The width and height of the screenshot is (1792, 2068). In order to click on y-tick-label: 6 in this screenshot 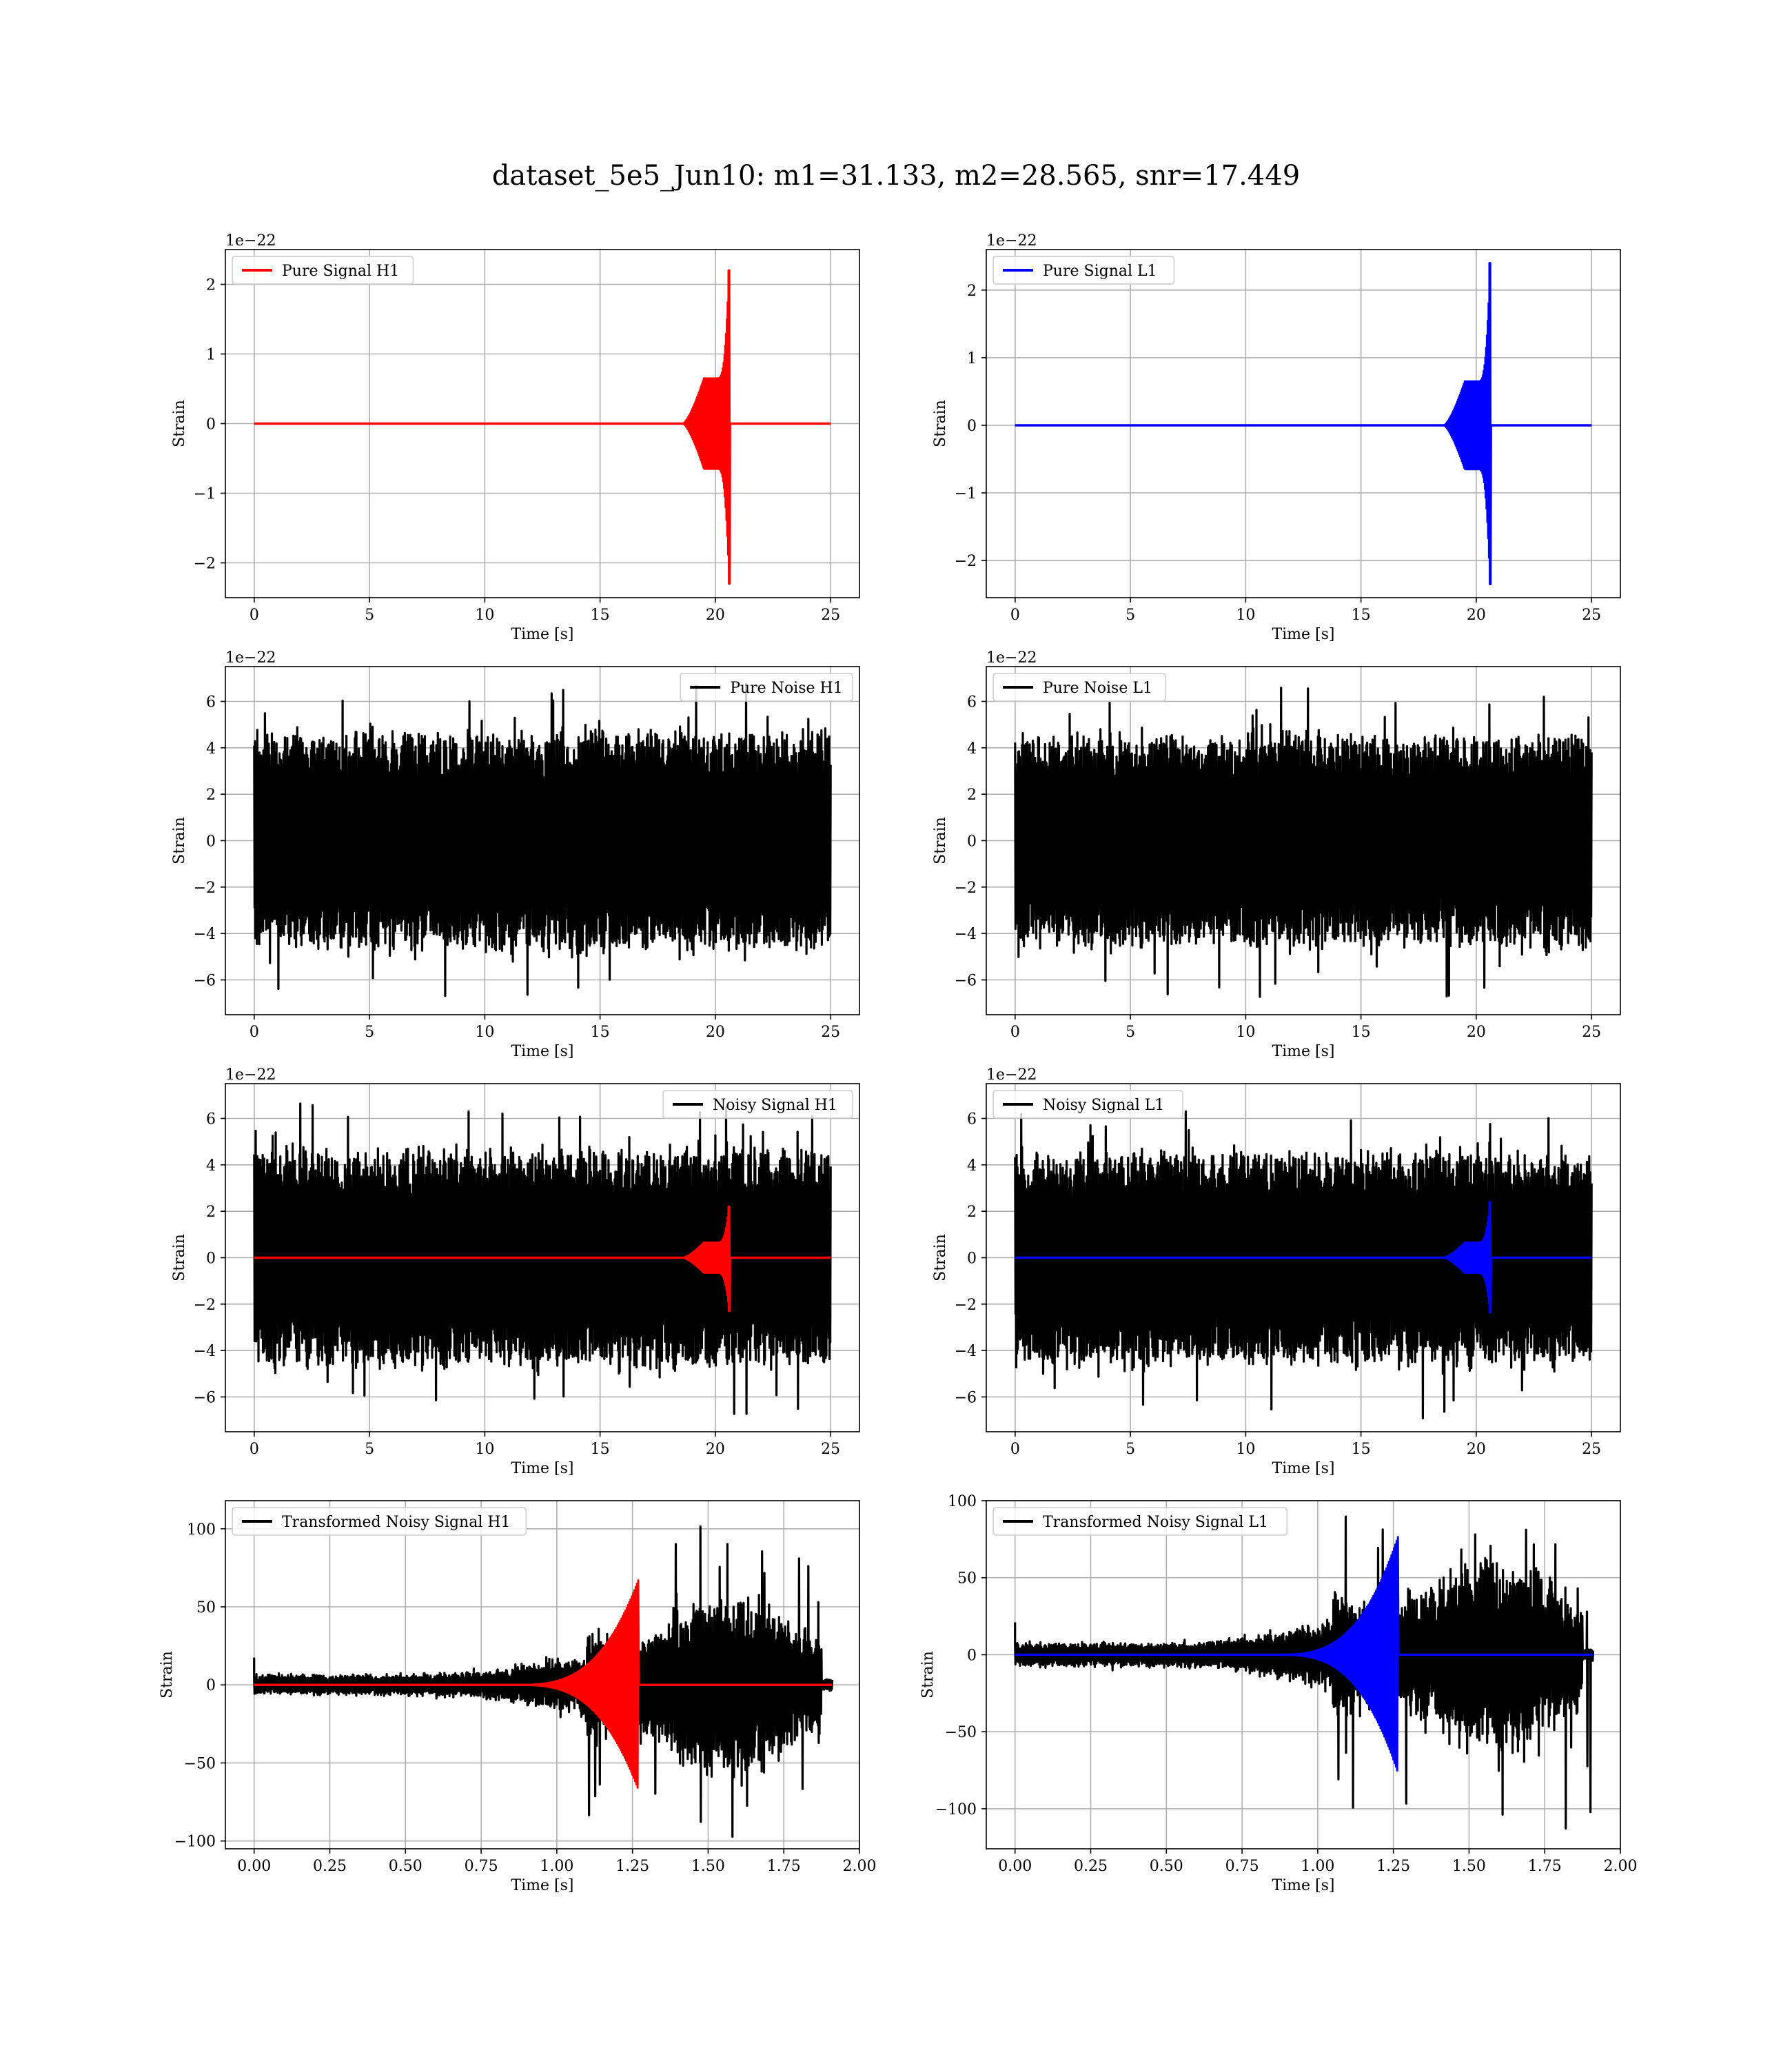, I will do `click(211, 1119)`.